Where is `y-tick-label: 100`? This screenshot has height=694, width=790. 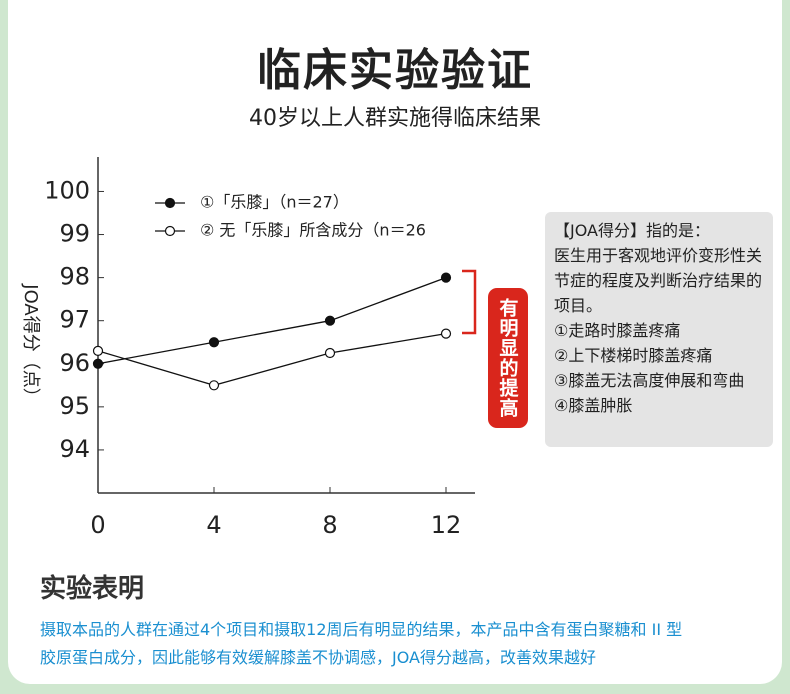 y-tick-label: 100 is located at coordinates (67, 190).